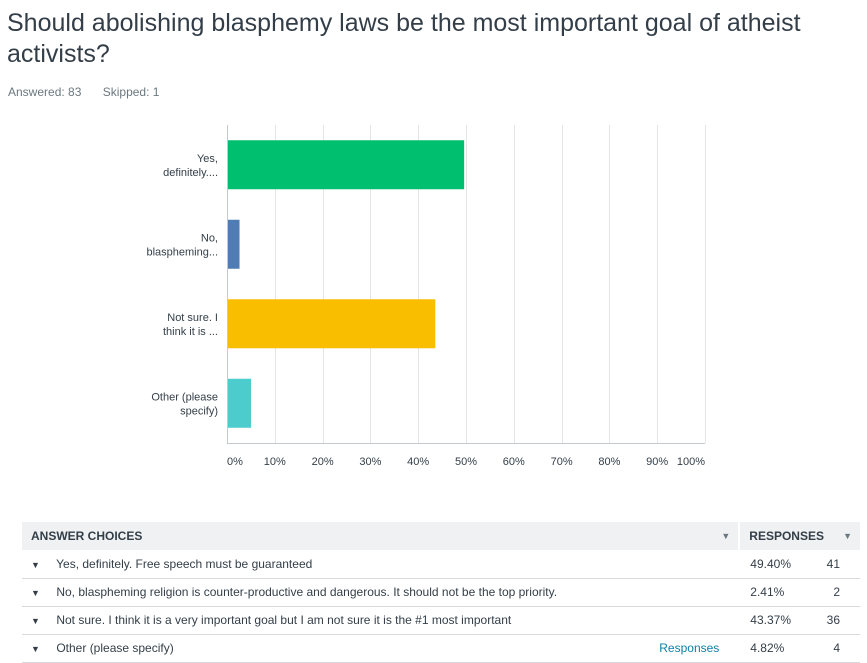  What do you see at coordinates (514, 462) in the screenshot?
I see `x-tick-label: 60%` at bounding box center [514, 462].